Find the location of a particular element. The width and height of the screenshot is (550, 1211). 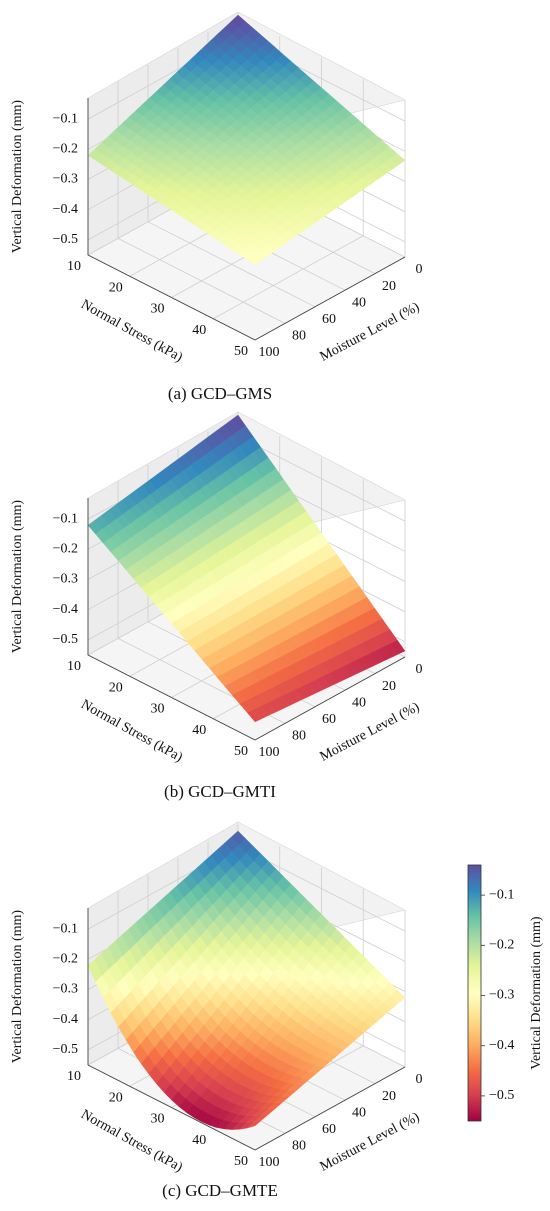

gridline-x is located at coordinates (288, 277).